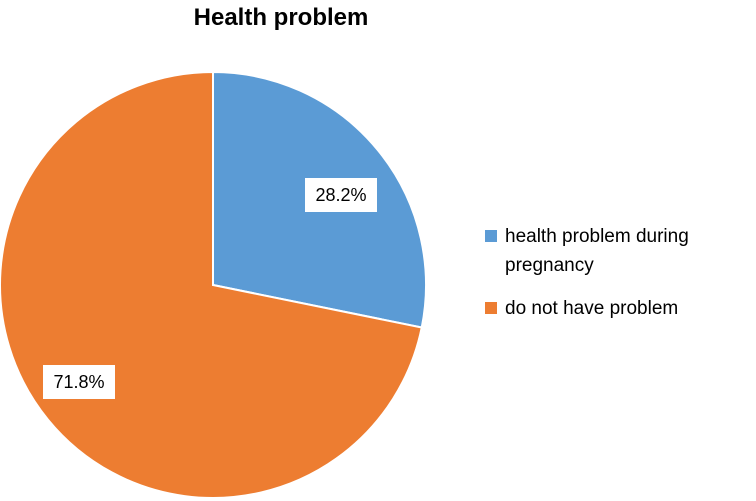  I want to click on data-label-2: 71.8%, so click(79, 382).